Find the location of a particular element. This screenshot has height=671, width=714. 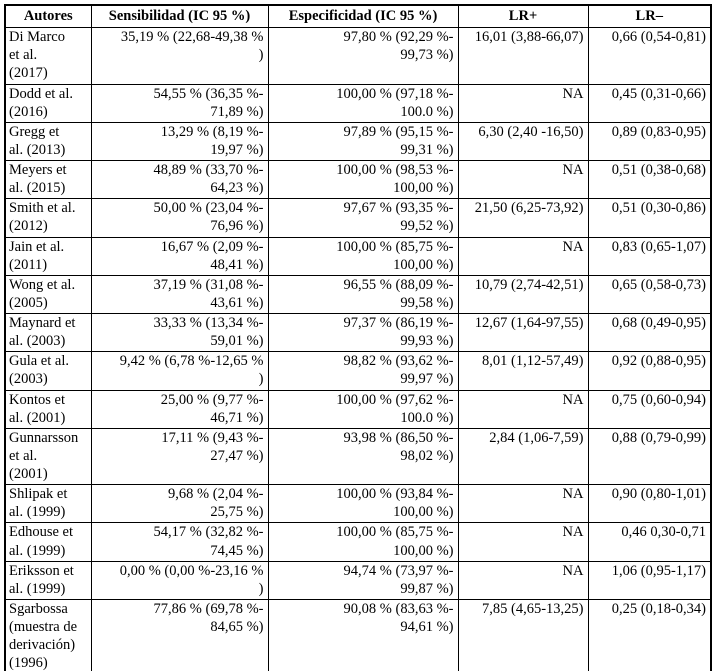

specificity-cell: 100,00 % (97,18 %- 100.0 %) is located at coordinates (363, 103).